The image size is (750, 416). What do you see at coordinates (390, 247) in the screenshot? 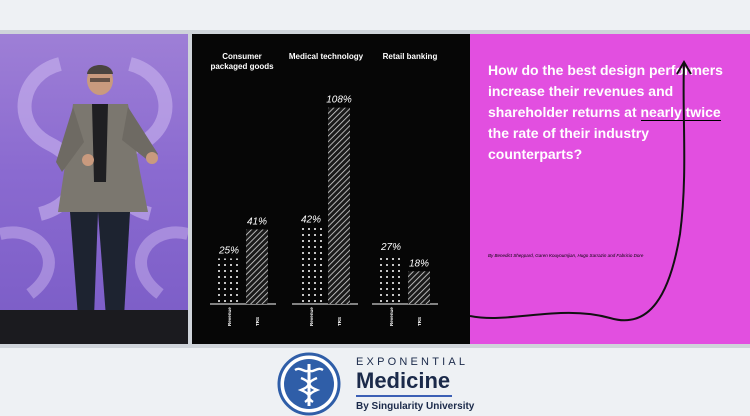
I see `data-label-revenue-2: 27%` at bounding box center [390, 247].